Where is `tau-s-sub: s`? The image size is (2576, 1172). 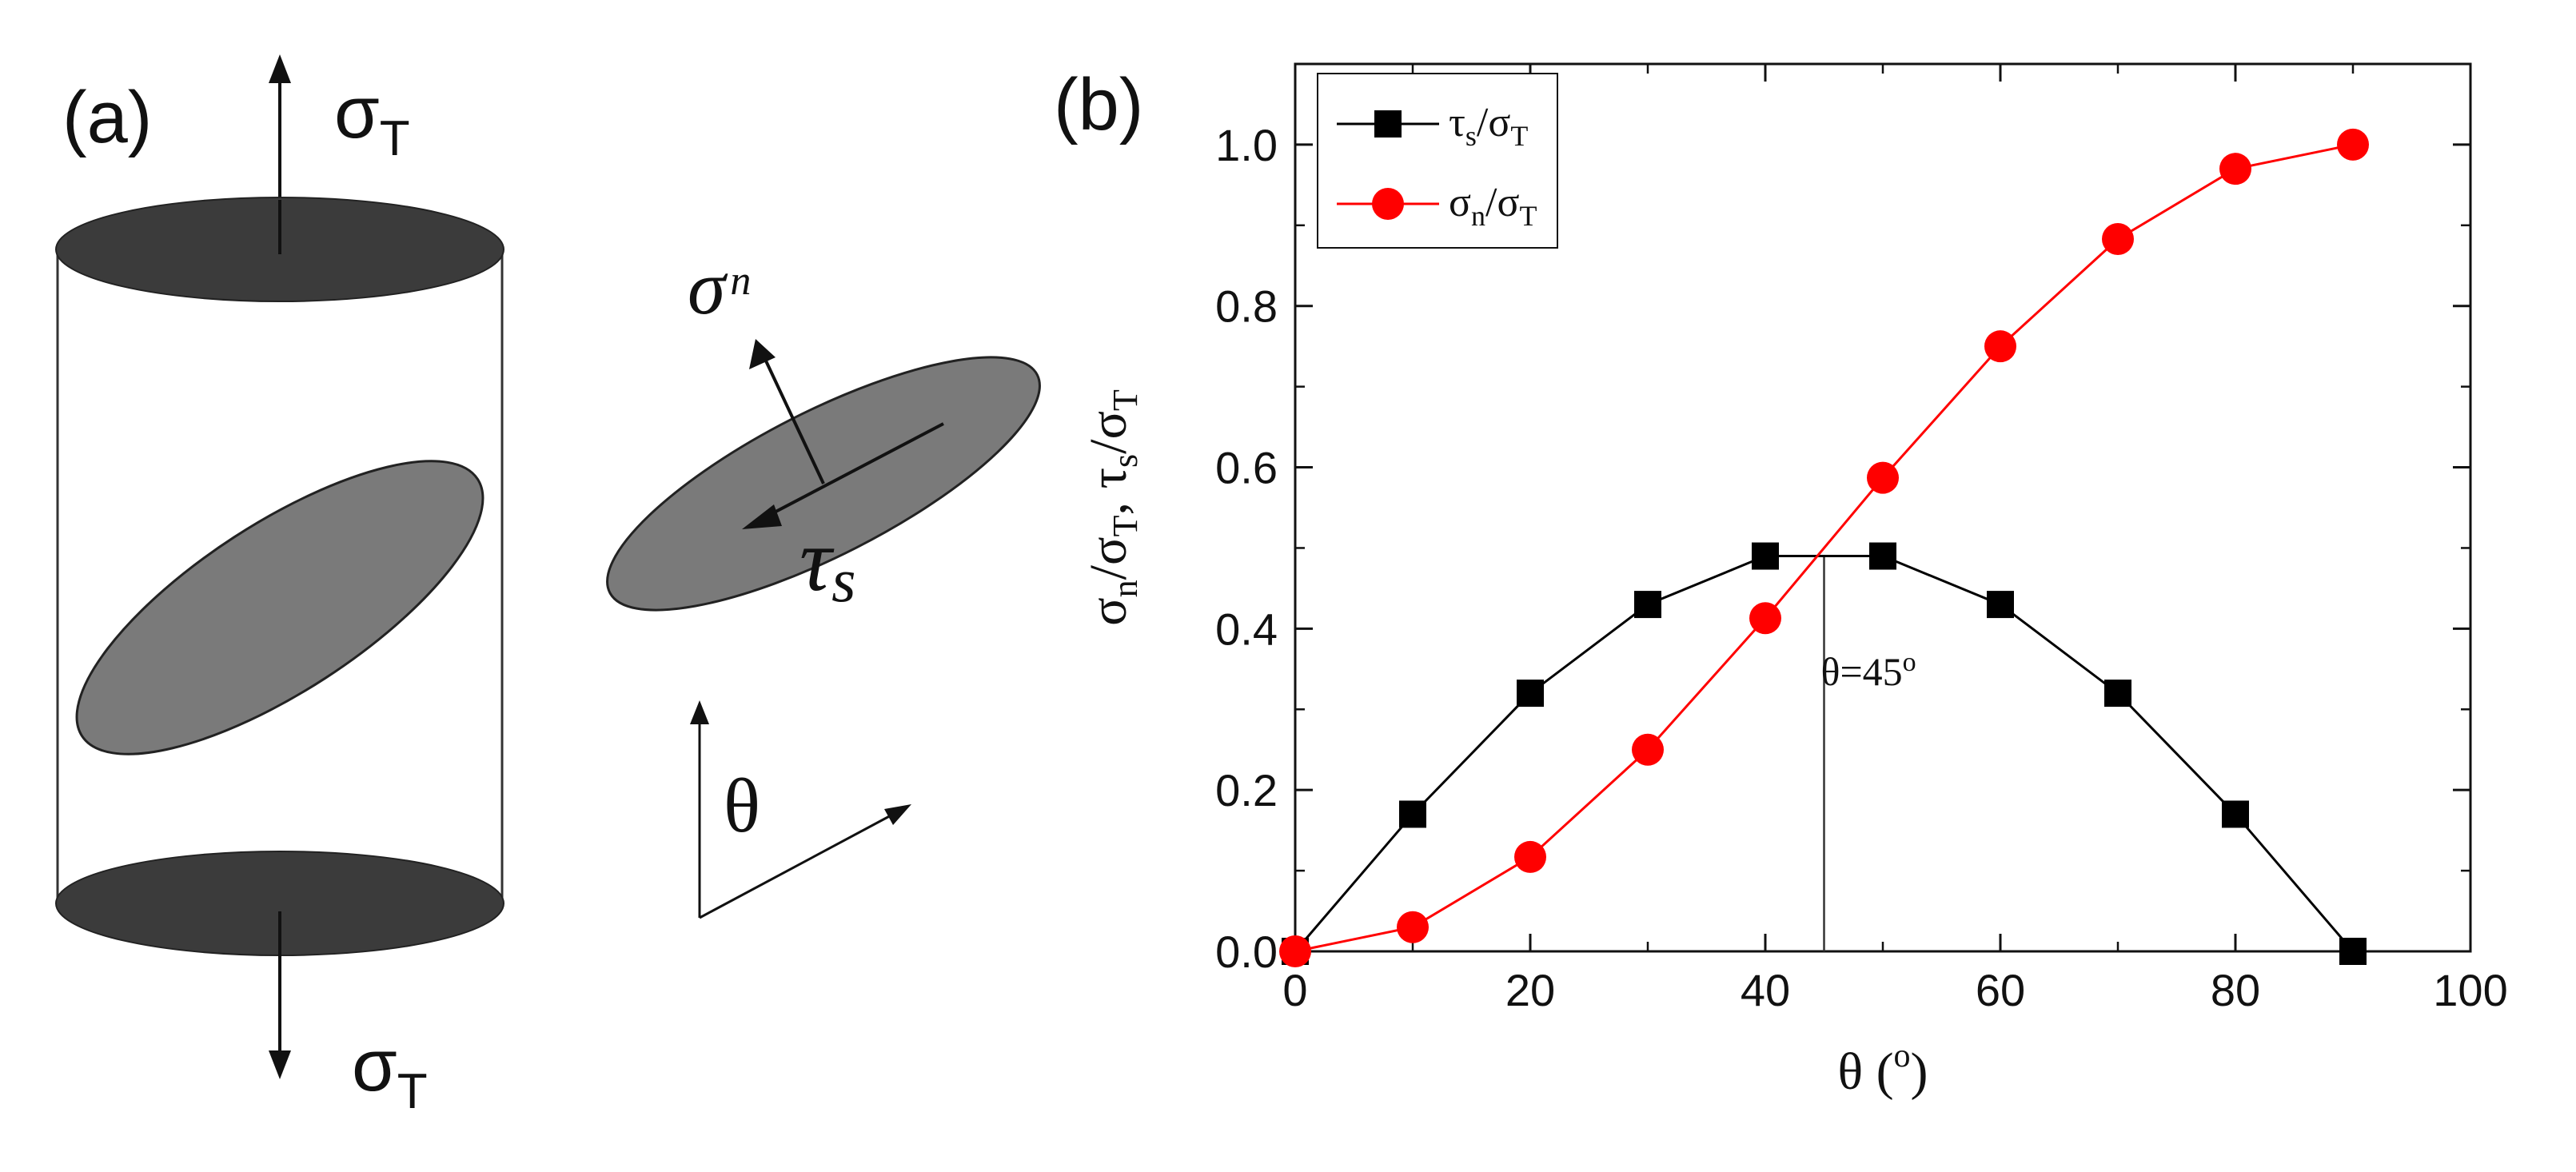 tau-s-sub: s is located at coordinates (843, 580).